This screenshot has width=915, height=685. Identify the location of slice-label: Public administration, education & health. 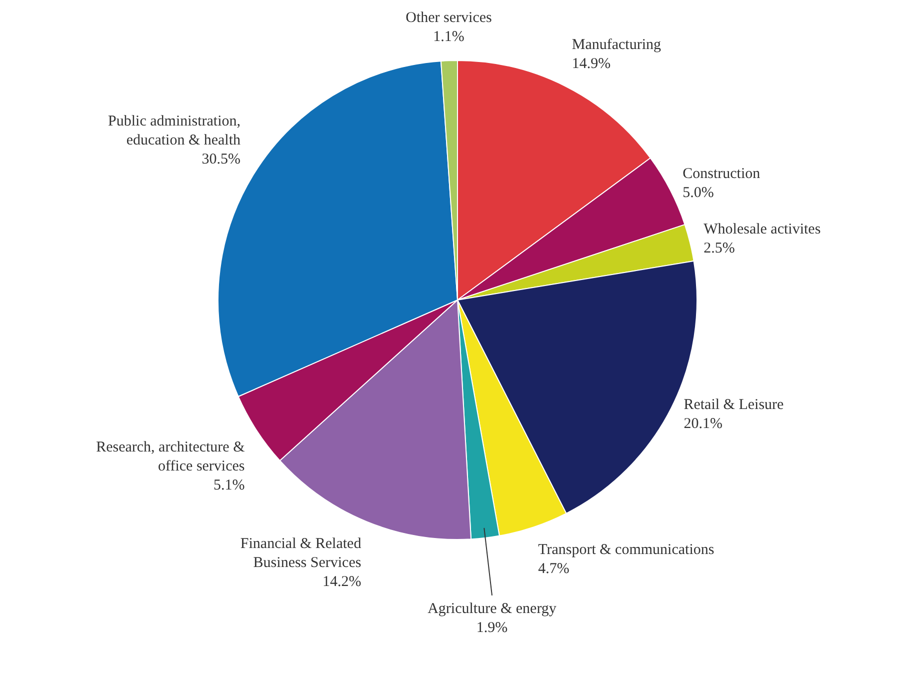
(175, 130).